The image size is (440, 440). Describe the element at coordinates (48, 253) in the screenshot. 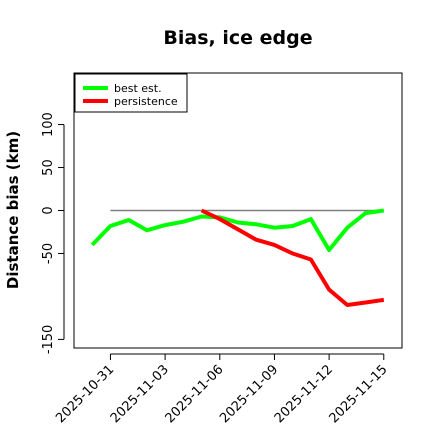

I see `y-tick-label: -50` at that location.